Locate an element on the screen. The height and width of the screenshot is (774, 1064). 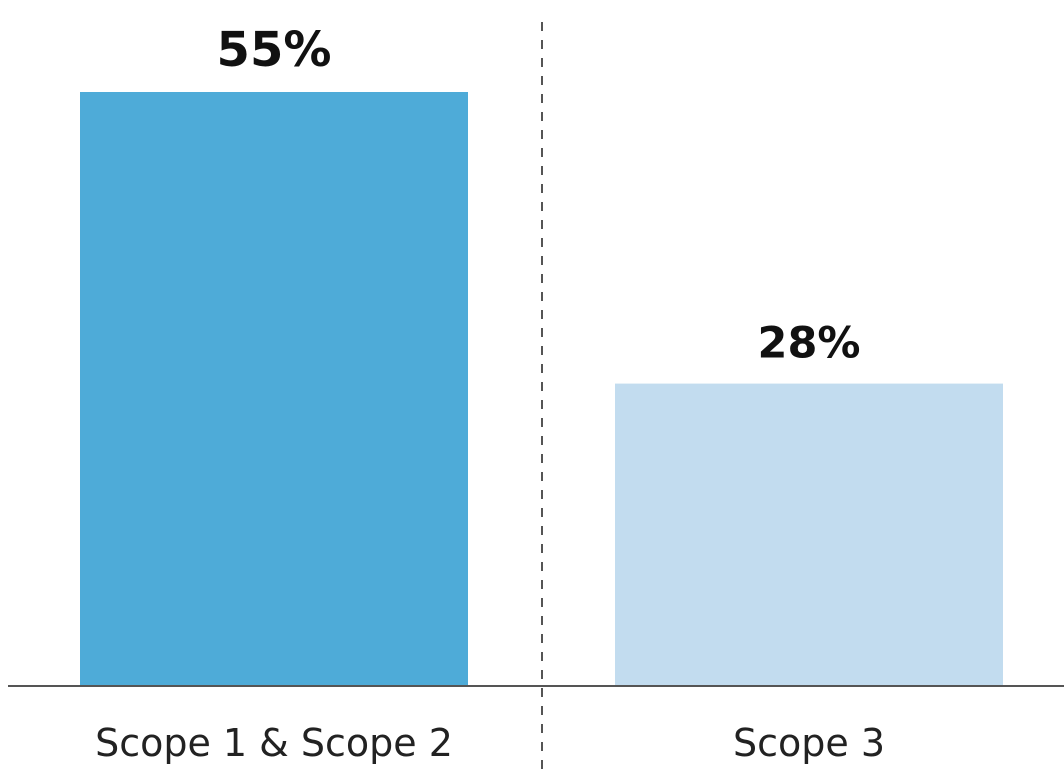
category-label-2: Scope 3 is located at coordinates (809, 743).